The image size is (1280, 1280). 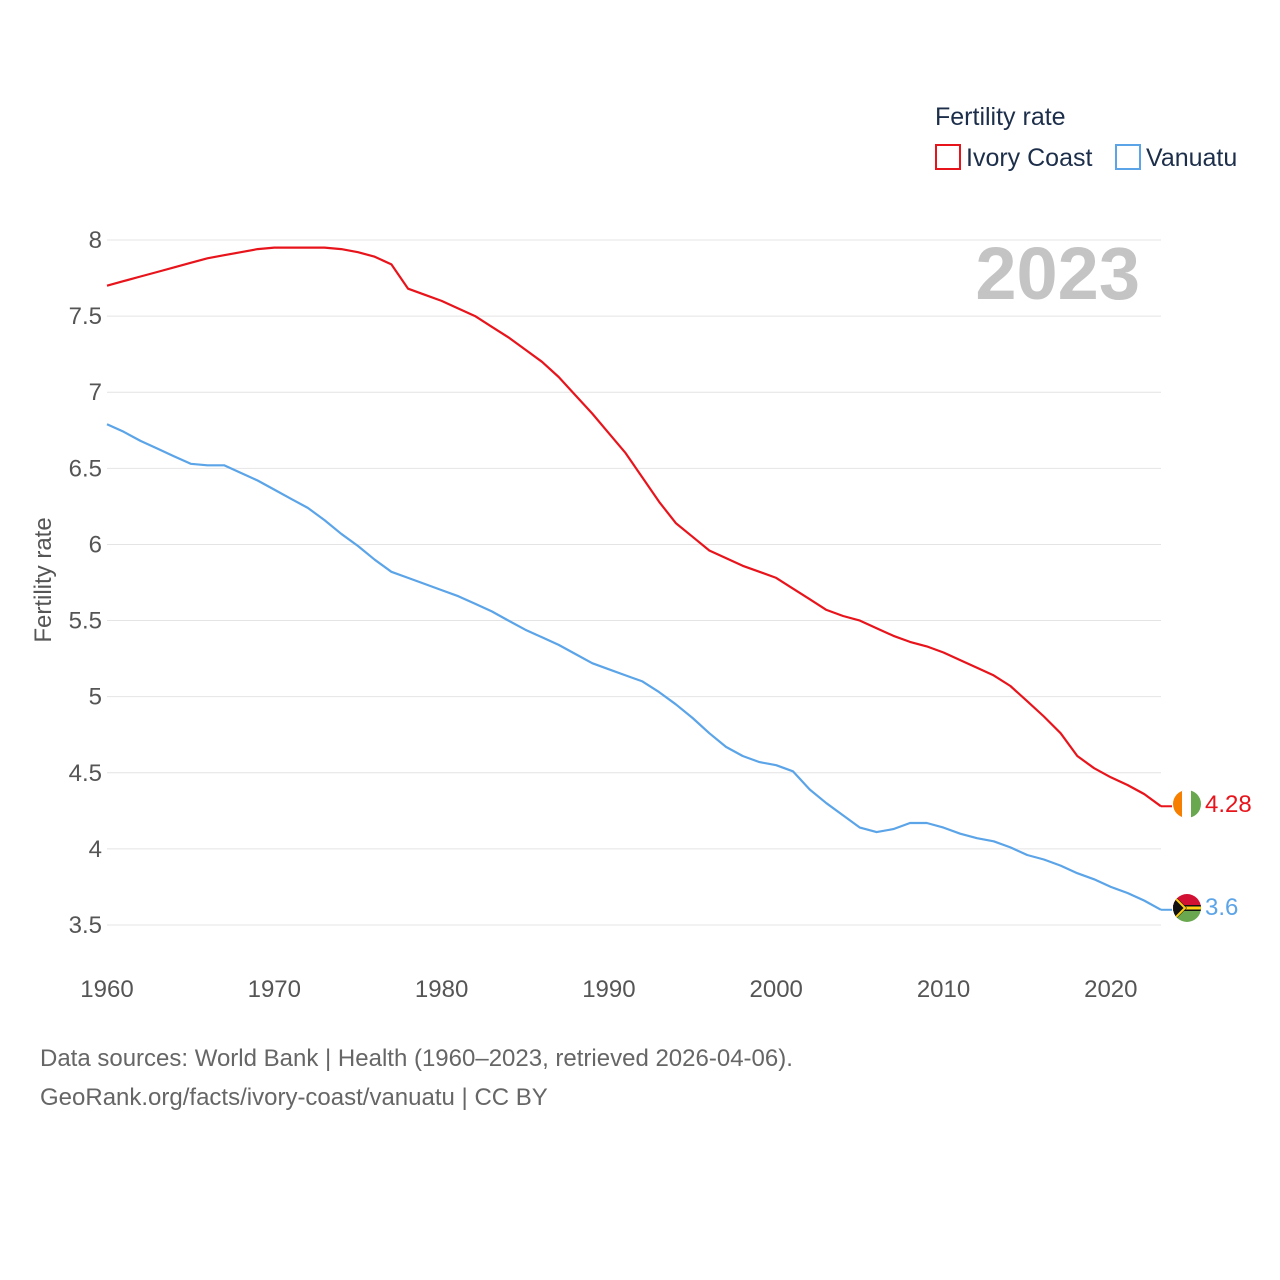 I want to click on y-tick-label: 4, so click(x=95, y=849).